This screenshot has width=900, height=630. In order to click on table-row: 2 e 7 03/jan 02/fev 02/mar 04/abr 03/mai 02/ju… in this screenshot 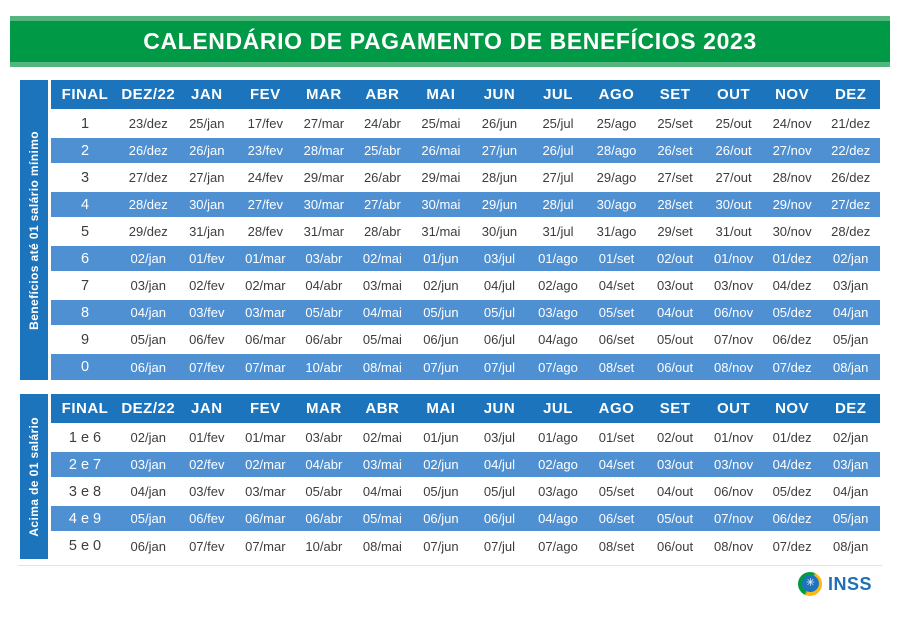, I will do `click(465, 464)`.